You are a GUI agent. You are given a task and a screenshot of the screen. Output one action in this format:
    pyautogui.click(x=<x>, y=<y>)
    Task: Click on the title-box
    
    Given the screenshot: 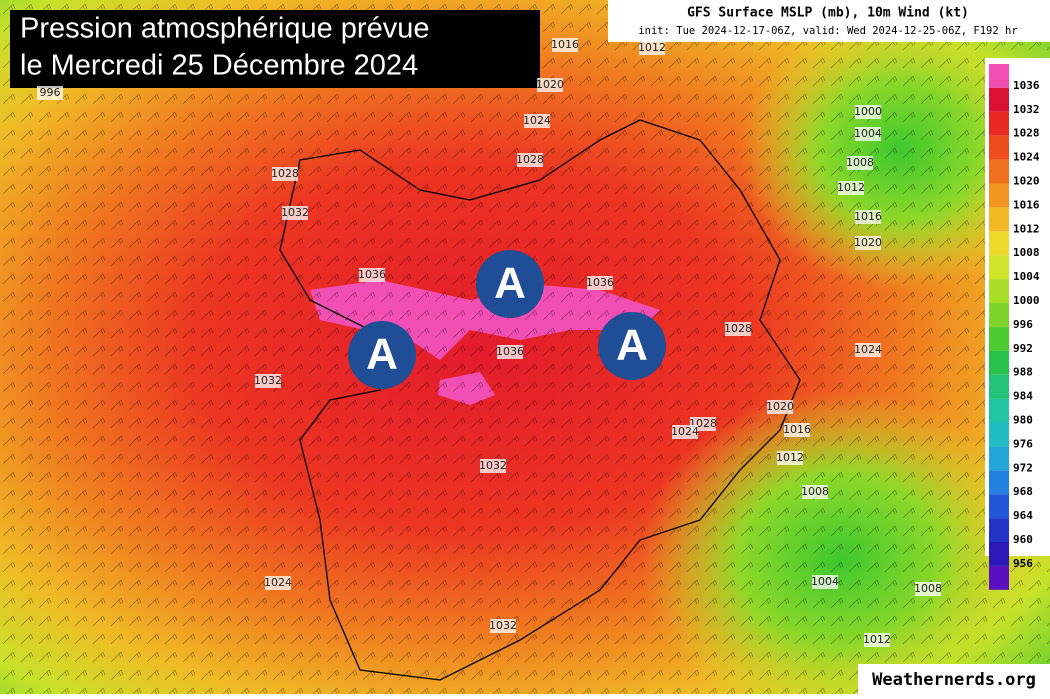 What is the action you would take?
    pyautogui.click(x=275, y=49)
    